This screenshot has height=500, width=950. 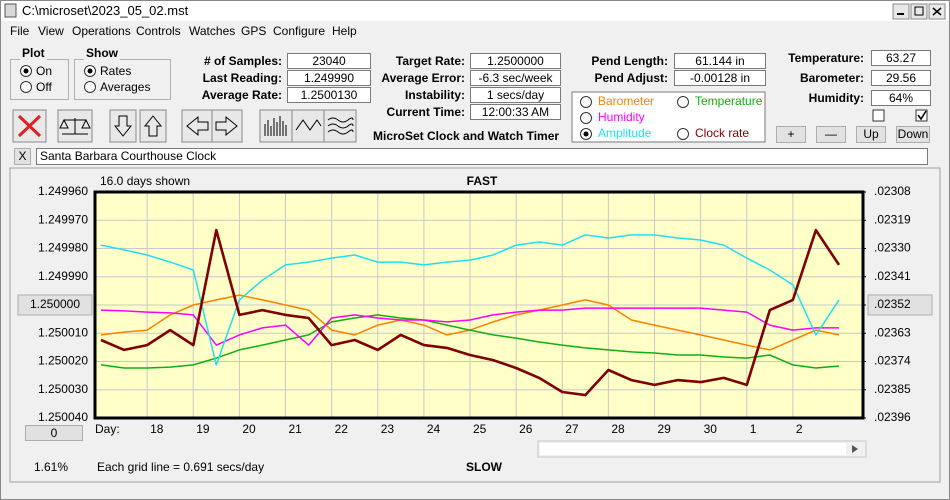 What do you see at coordinates (430, 61) in the screenshot?
I see `field-label: Target Rate:` at bounding box center [430, 61].